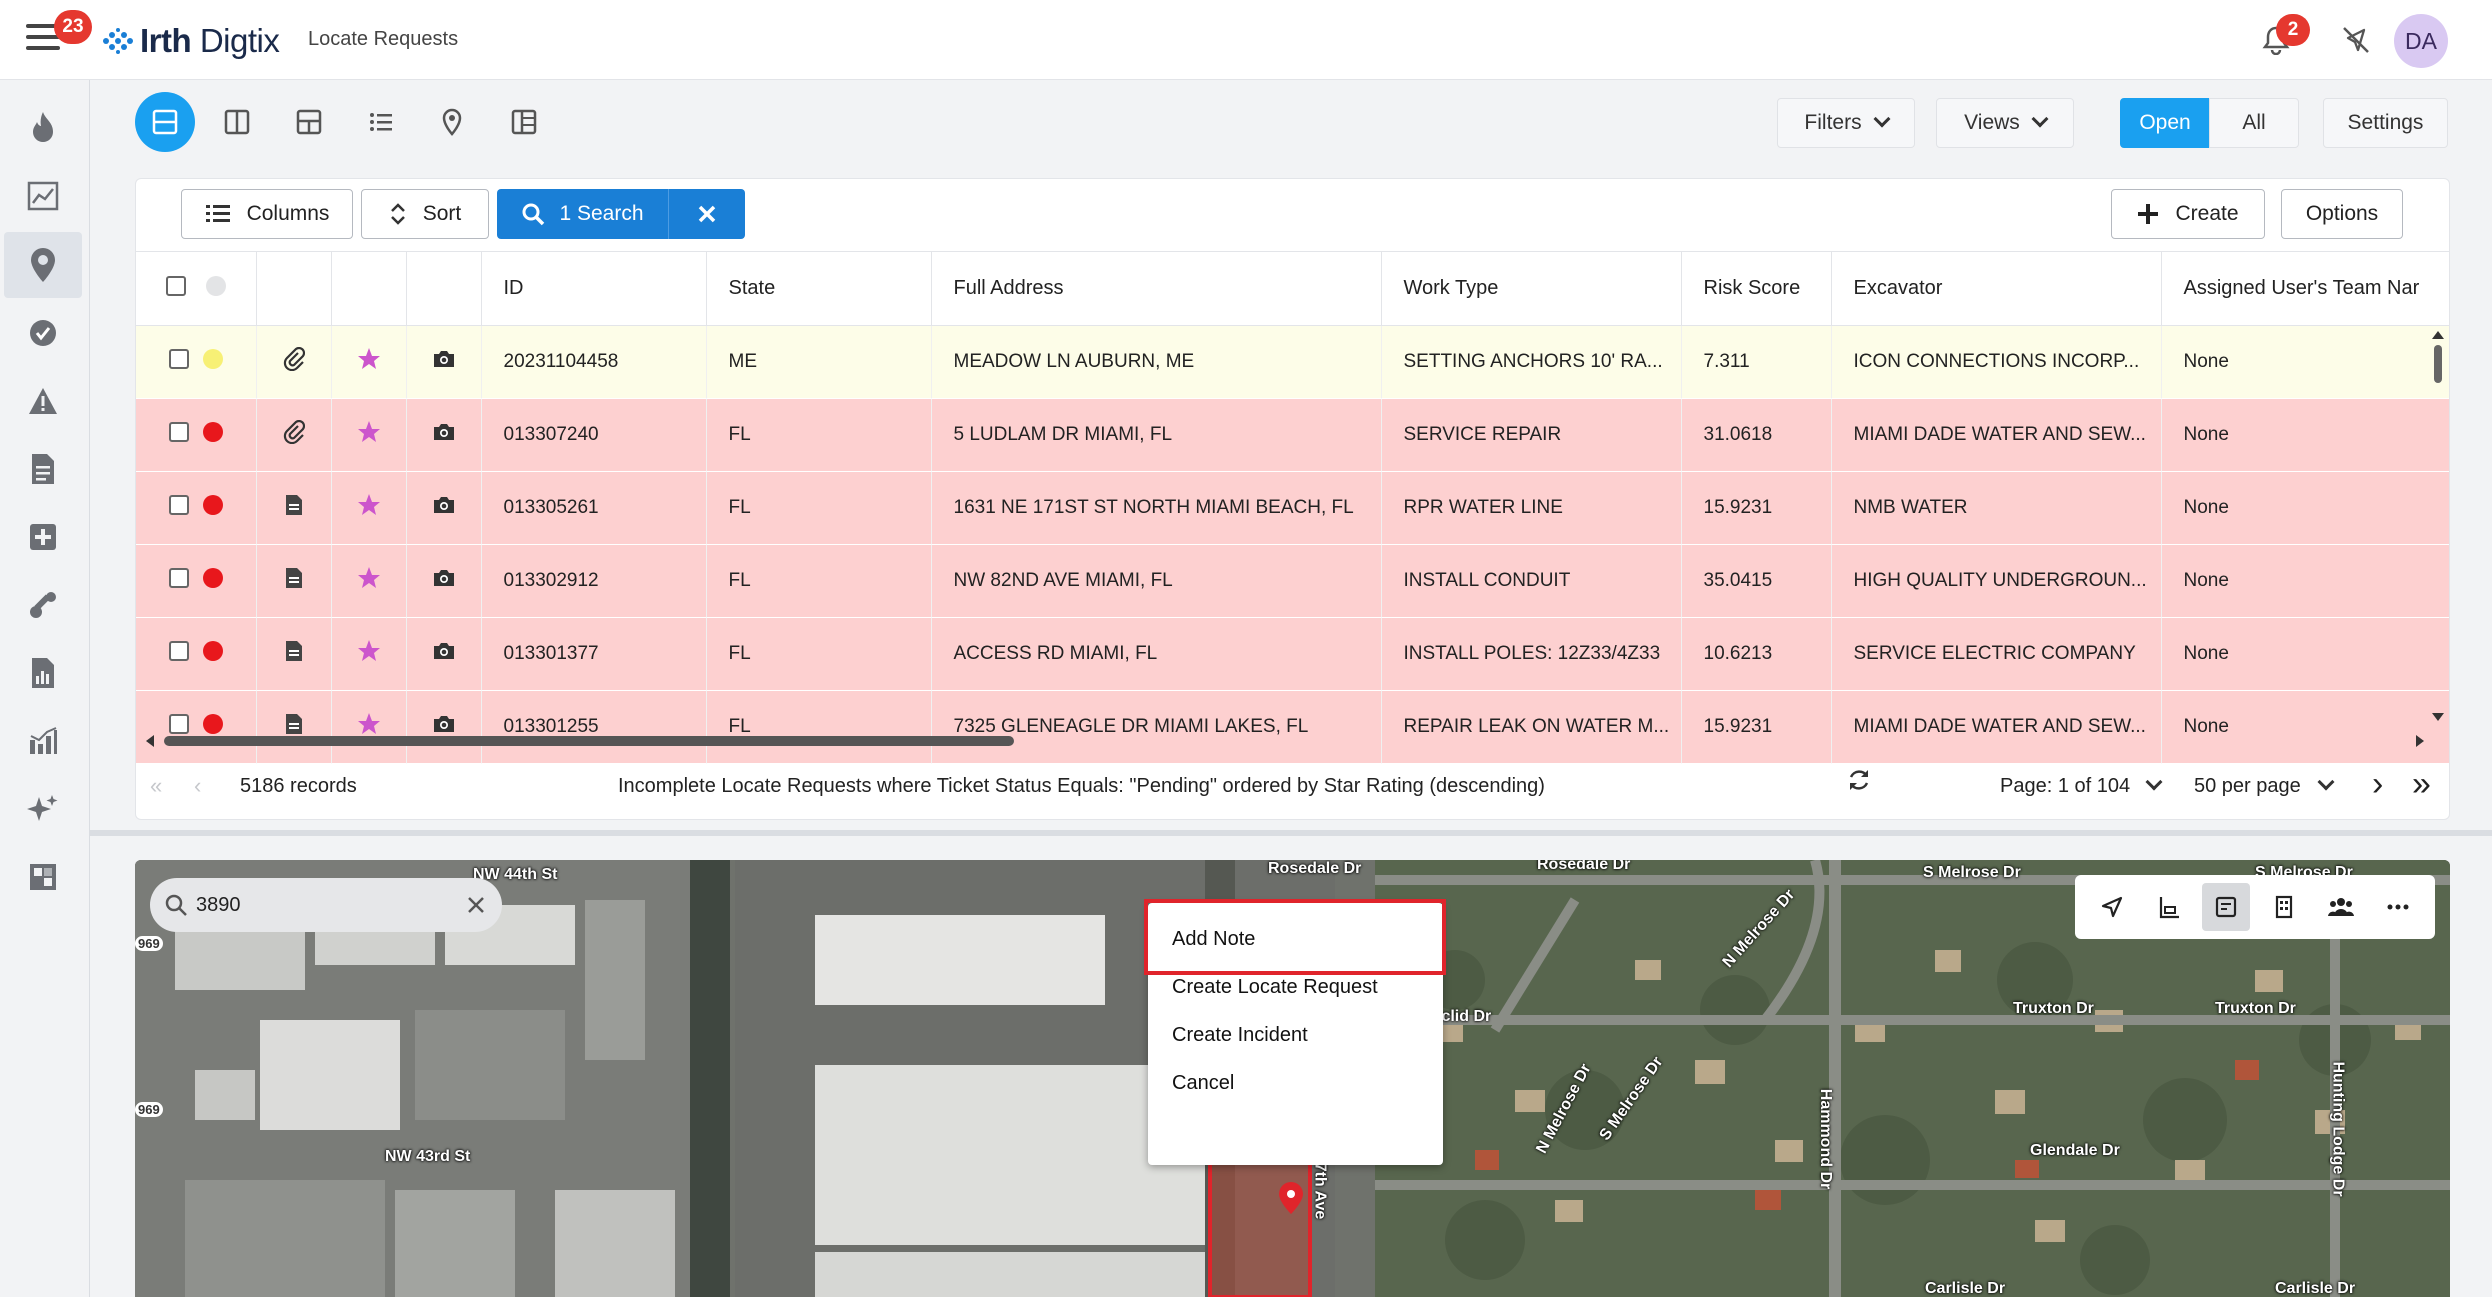 The width and height of the screenshot is (2492, 1297). Describe the element at coordinates (198, 785) in the screenshot. I see `prev-page-icon: ‹` at that location.